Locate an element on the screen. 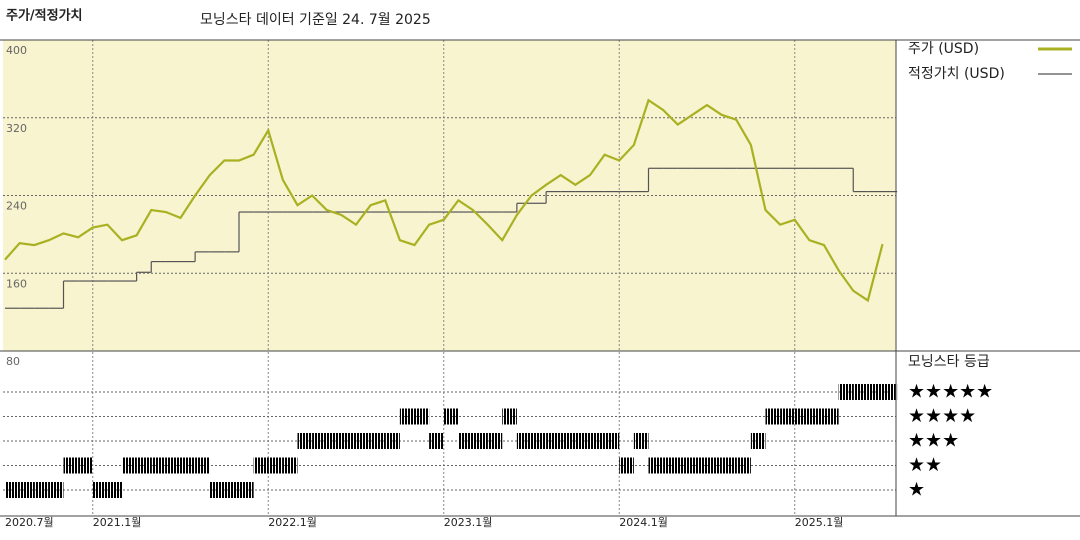 The image size is (1080, 540). rating-label: ★★★★★ is located at coordinates (950, 392).